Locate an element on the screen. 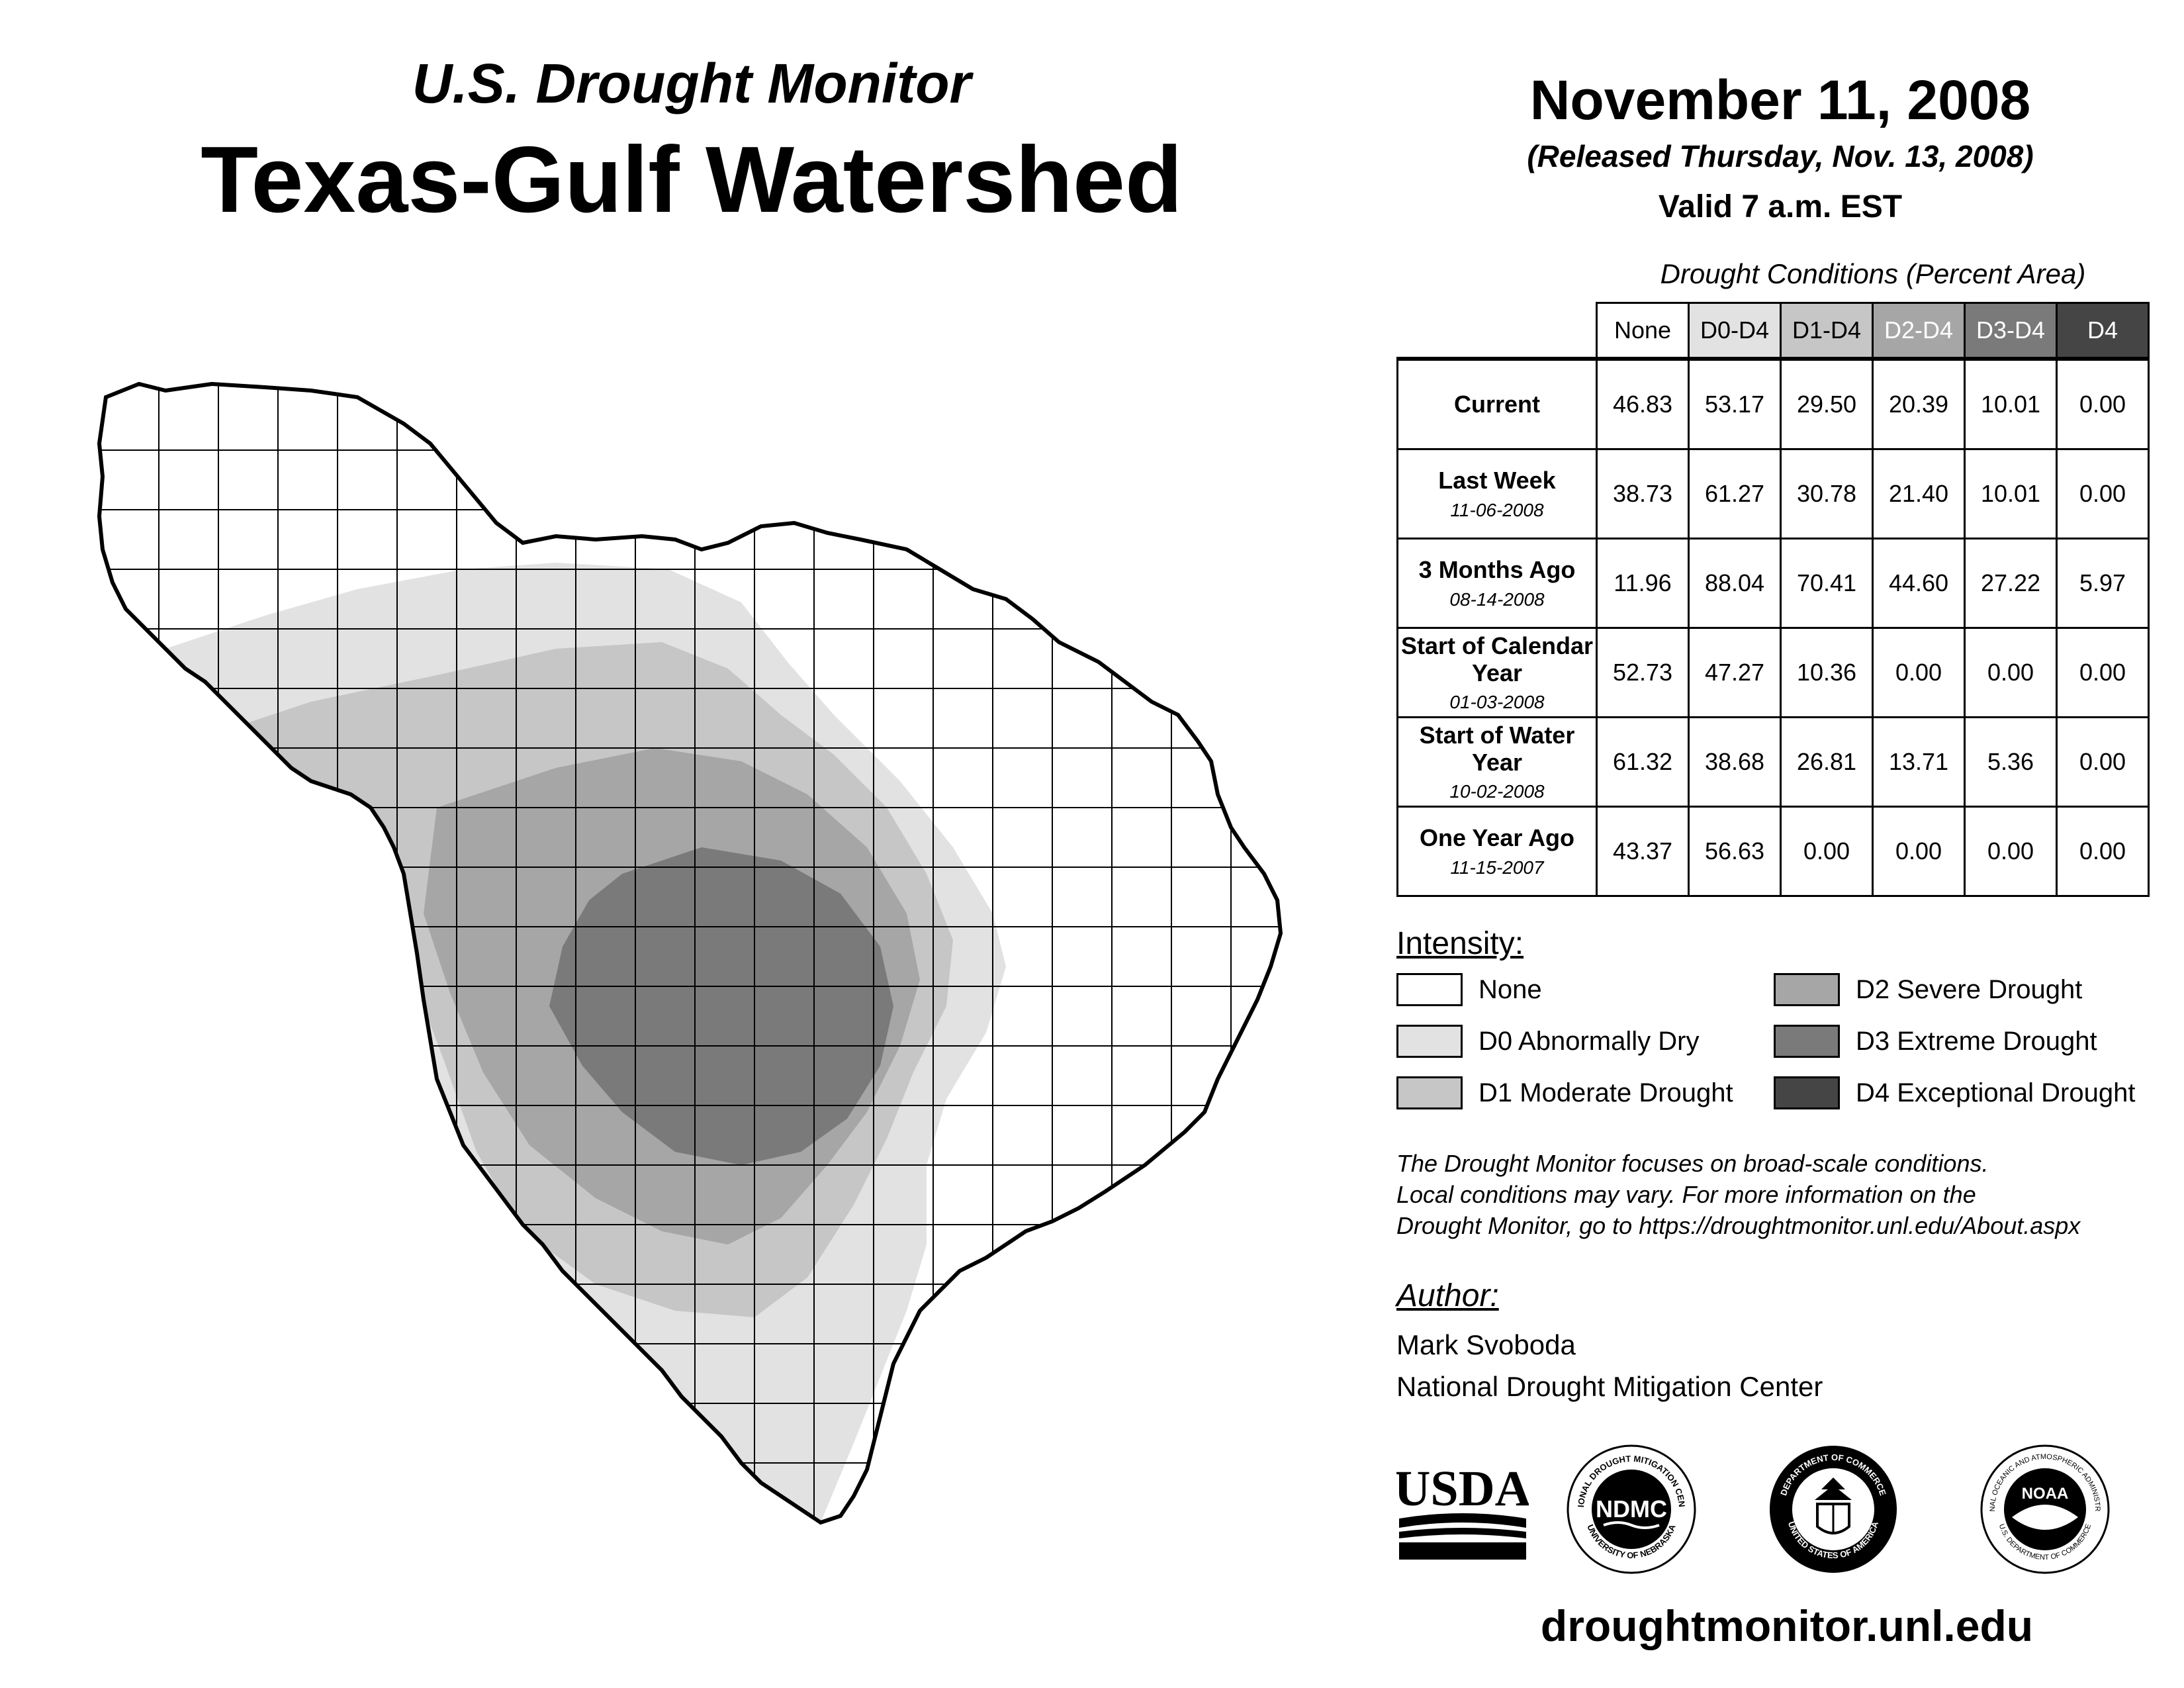 This screenshot has width=2184, height=1688. row-label: One Year Ago 11-15-2007 is located at coordinates (1497, 851).